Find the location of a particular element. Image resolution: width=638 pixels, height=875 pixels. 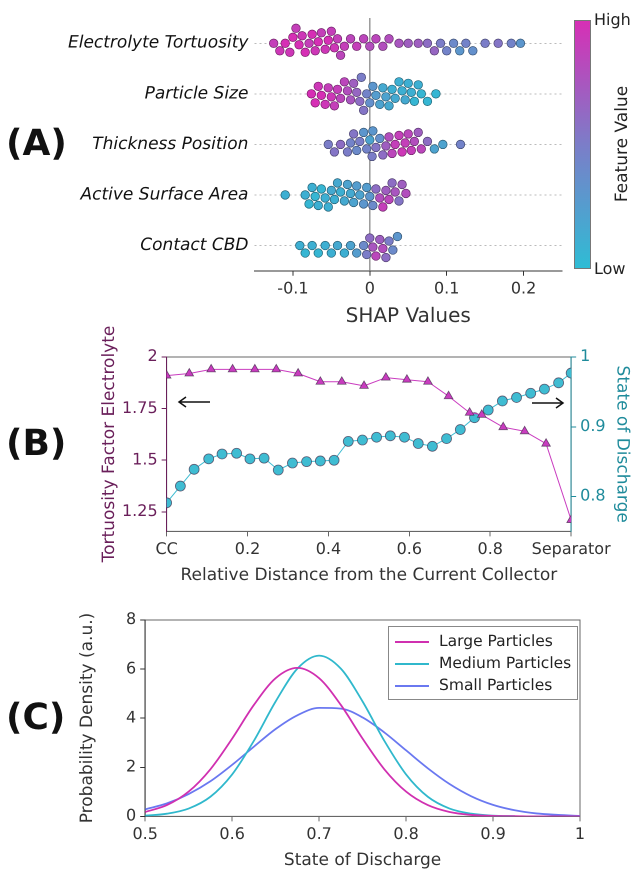

text: (A) is located at coordinates (36, 144).